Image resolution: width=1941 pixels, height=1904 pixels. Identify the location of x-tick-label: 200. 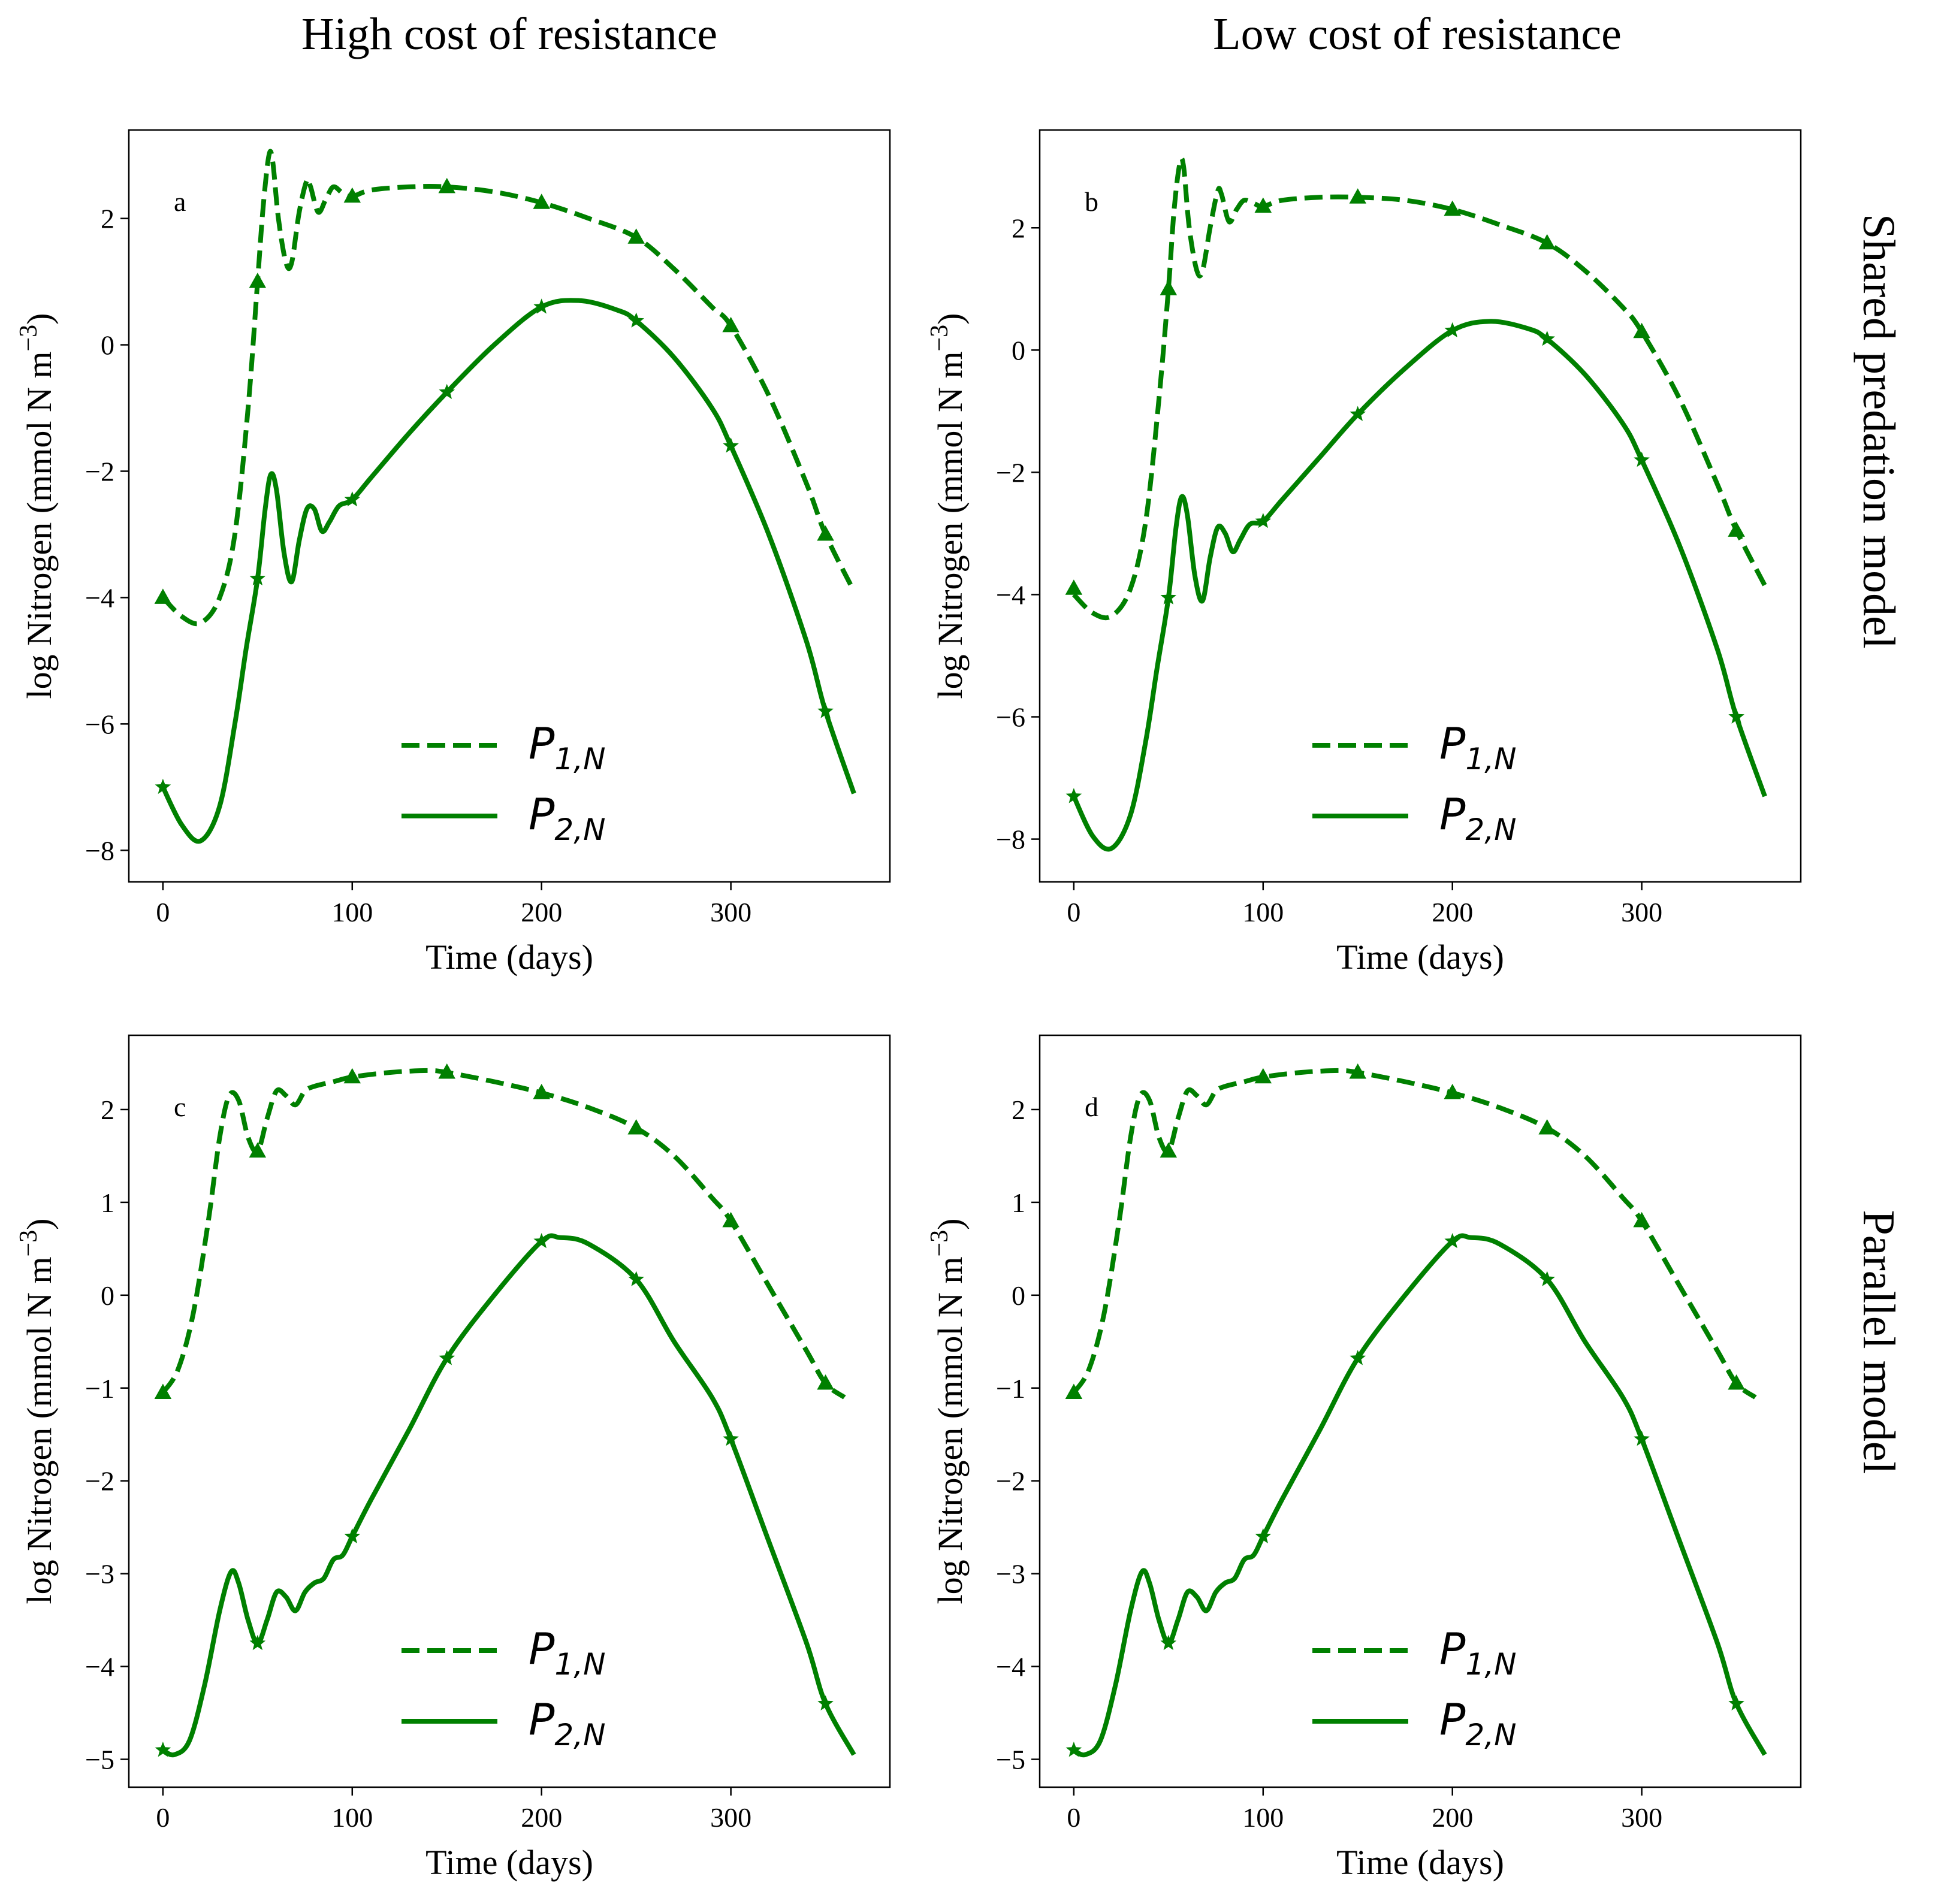
(1452, 1817).